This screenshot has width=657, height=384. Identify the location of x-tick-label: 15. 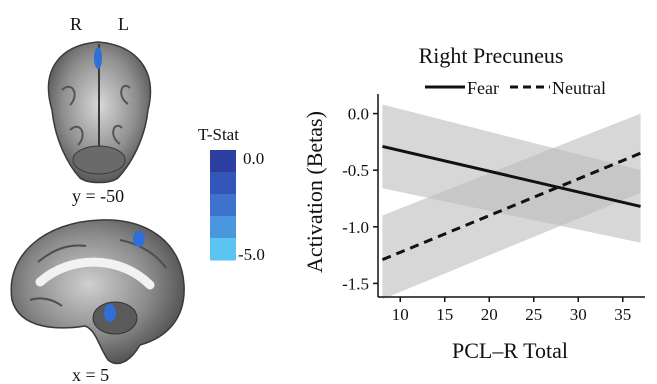
(444, 314).